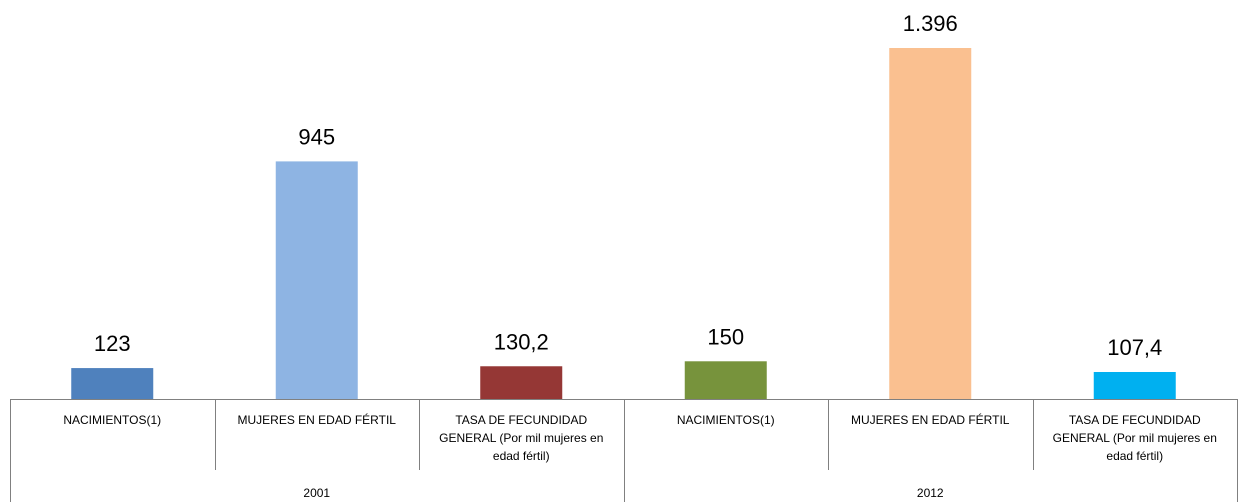 The height and width of the screenshot is (502, 1241). I want to click on group-labels: 2001 2012, so click(623, 493).